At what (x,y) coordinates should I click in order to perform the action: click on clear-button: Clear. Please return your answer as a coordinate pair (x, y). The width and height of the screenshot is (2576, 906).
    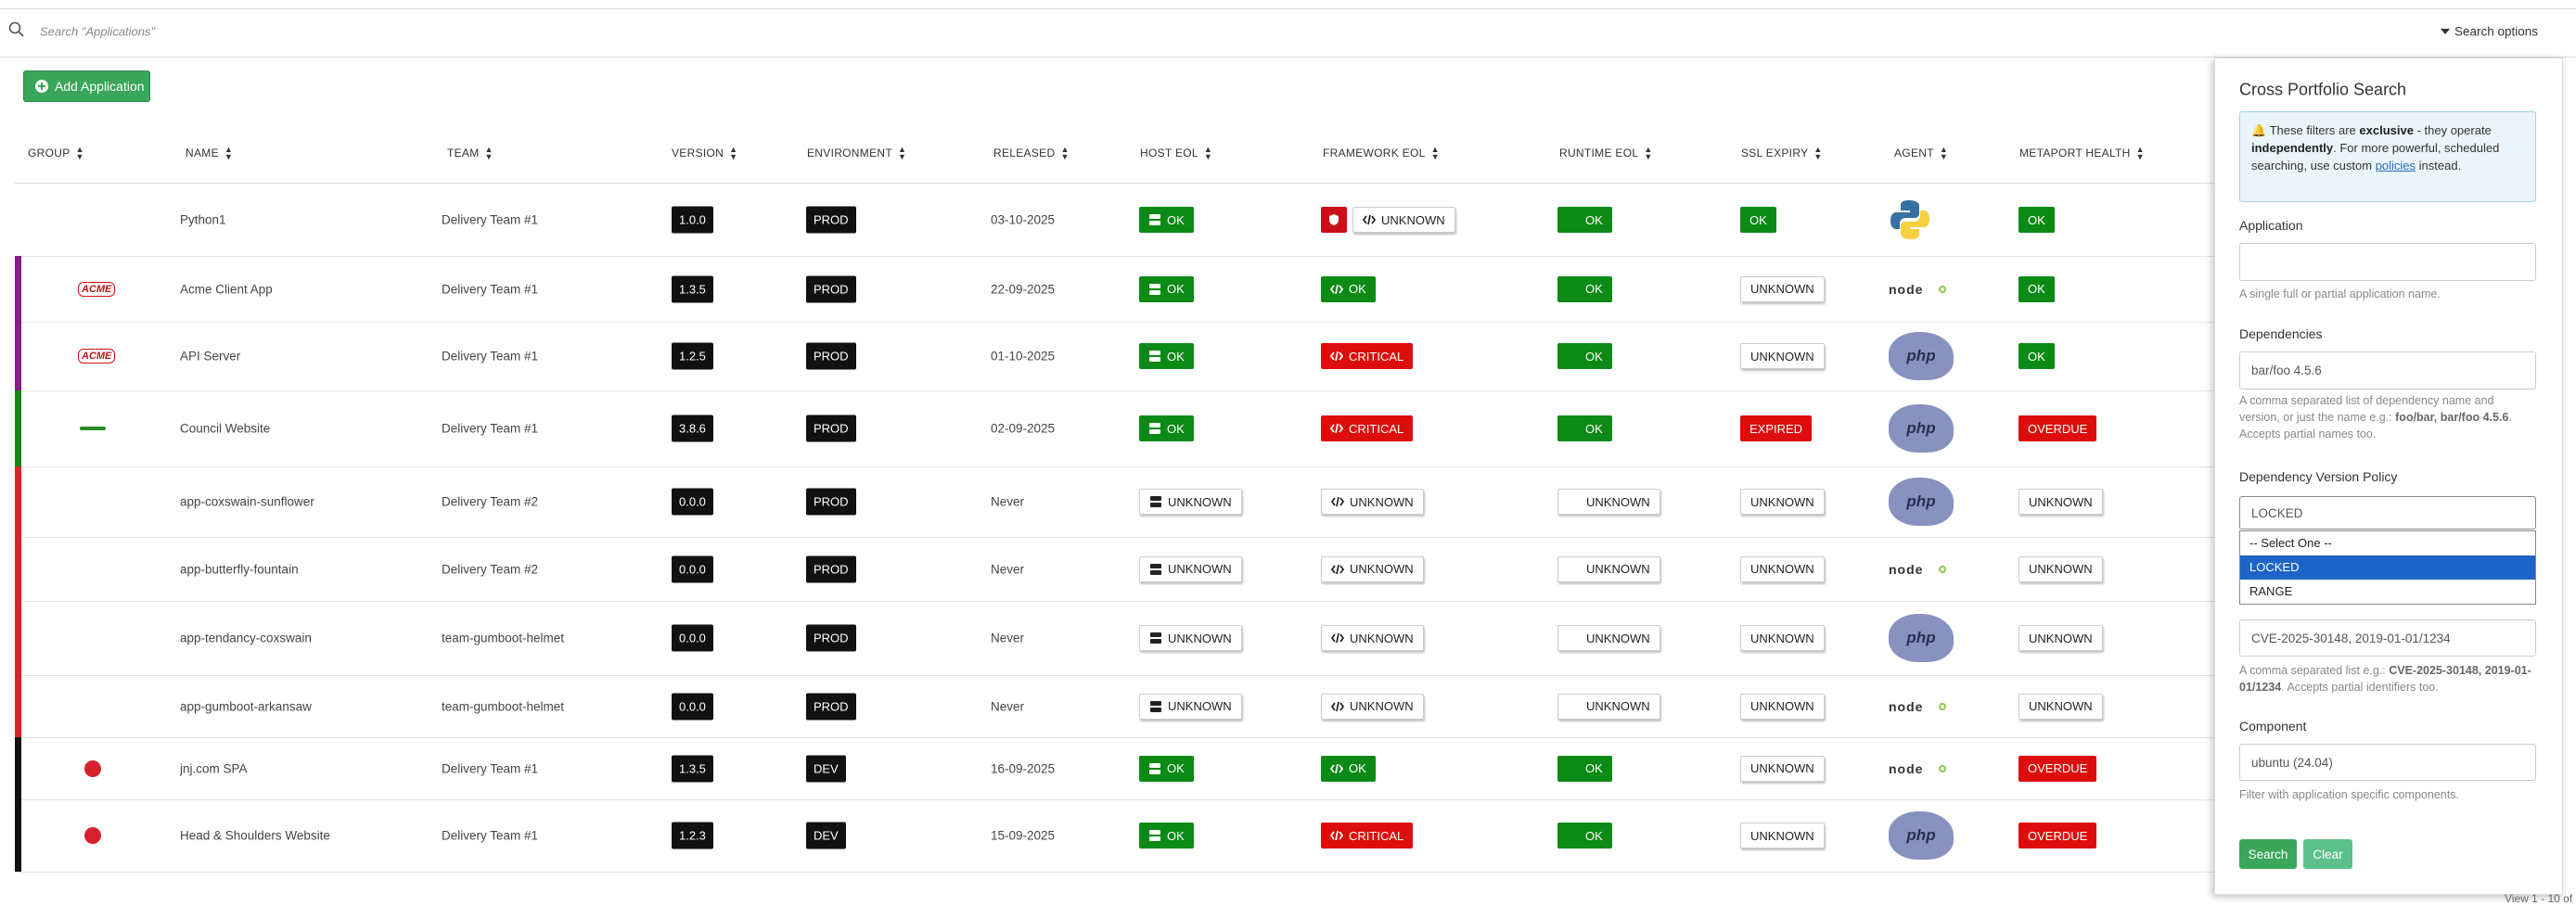
    Looking at the image, I should click on (2327, 854).